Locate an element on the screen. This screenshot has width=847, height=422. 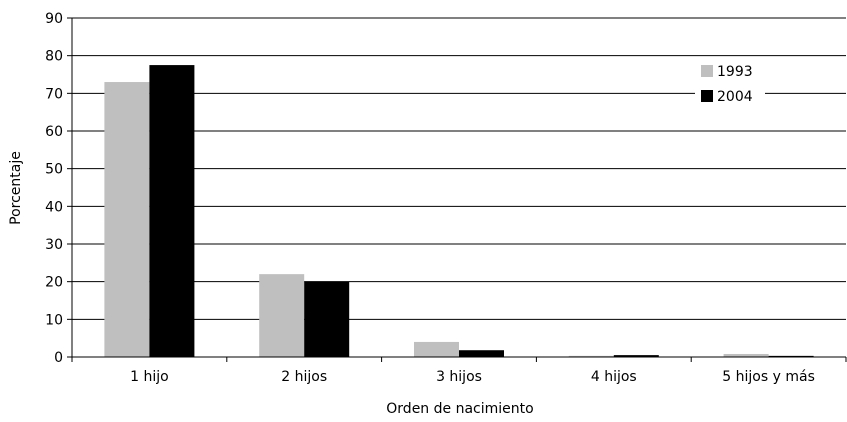
x-tick-label: 5 hijos y más is located at coordinates (768, 377).